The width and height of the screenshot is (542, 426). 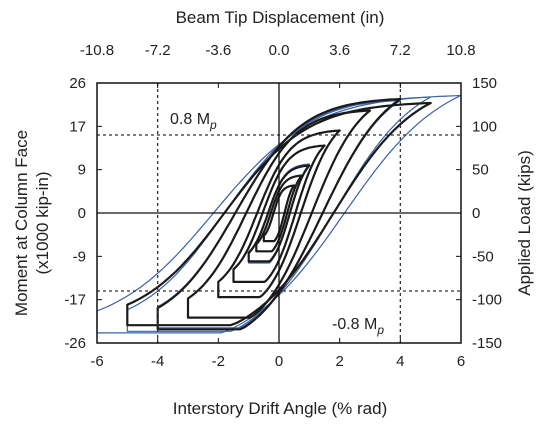 What do you see at coordinates (75, 343) in the screenshot?
I see `y-tick-label: -26` at bounding box center [75, 343].